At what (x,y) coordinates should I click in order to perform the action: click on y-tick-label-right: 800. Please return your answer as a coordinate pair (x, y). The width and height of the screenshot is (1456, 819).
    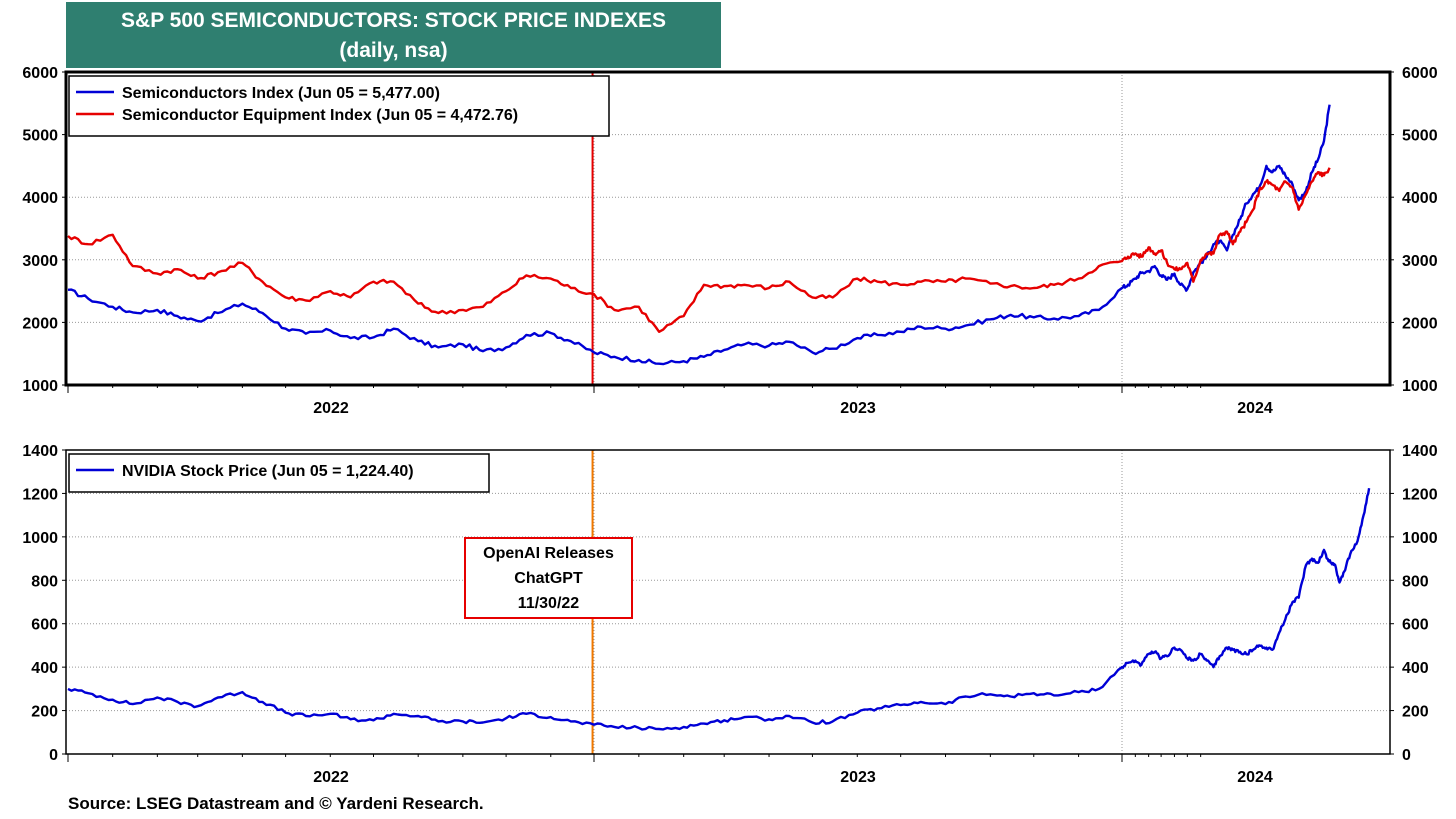
    Looking at the image, I should click on (1415, 581).